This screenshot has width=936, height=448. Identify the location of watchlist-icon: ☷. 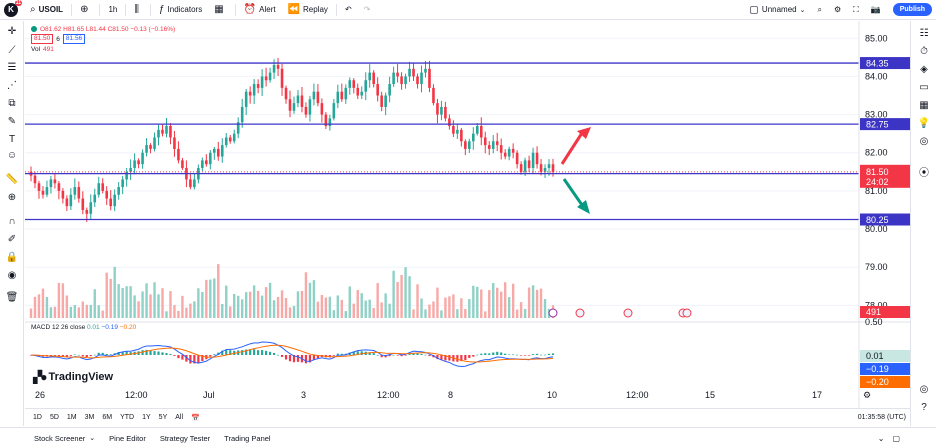
(924, 33).